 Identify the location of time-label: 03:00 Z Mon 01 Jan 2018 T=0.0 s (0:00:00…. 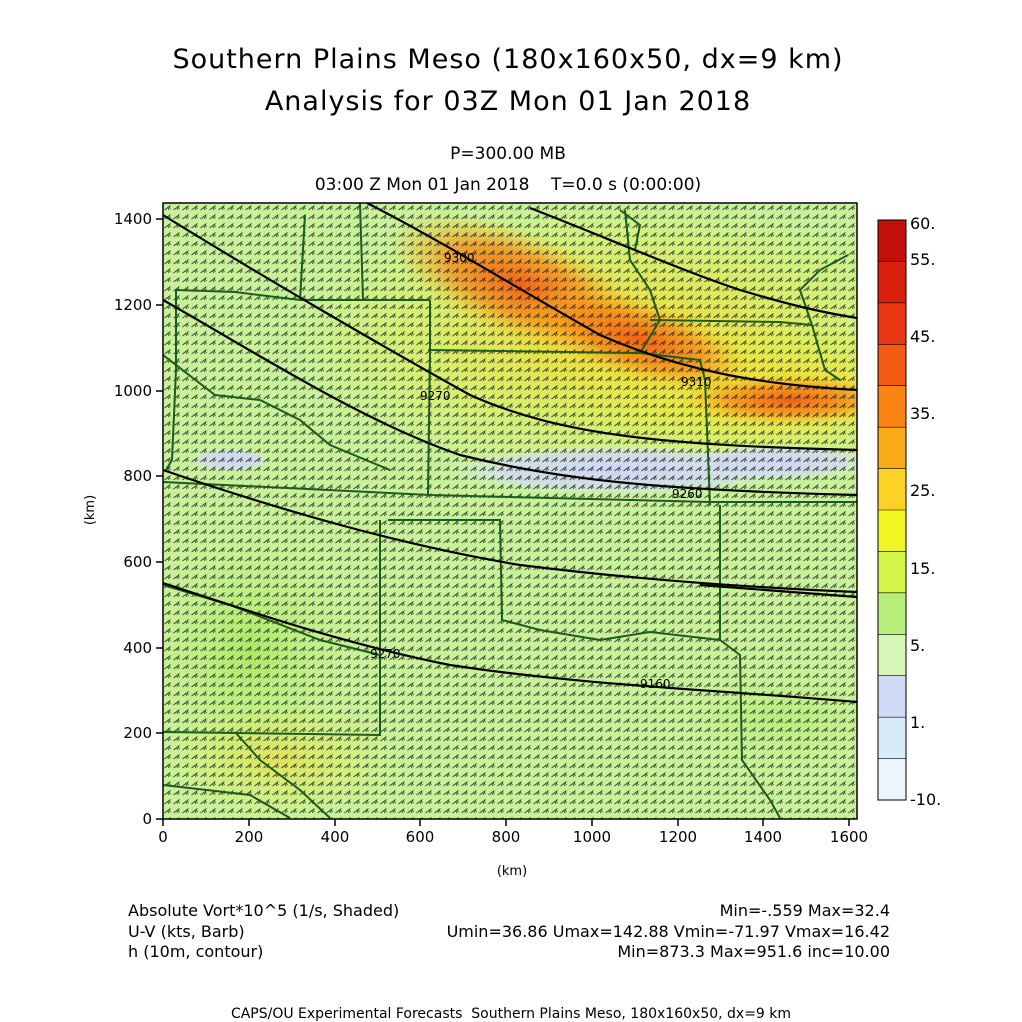
(508, 185).